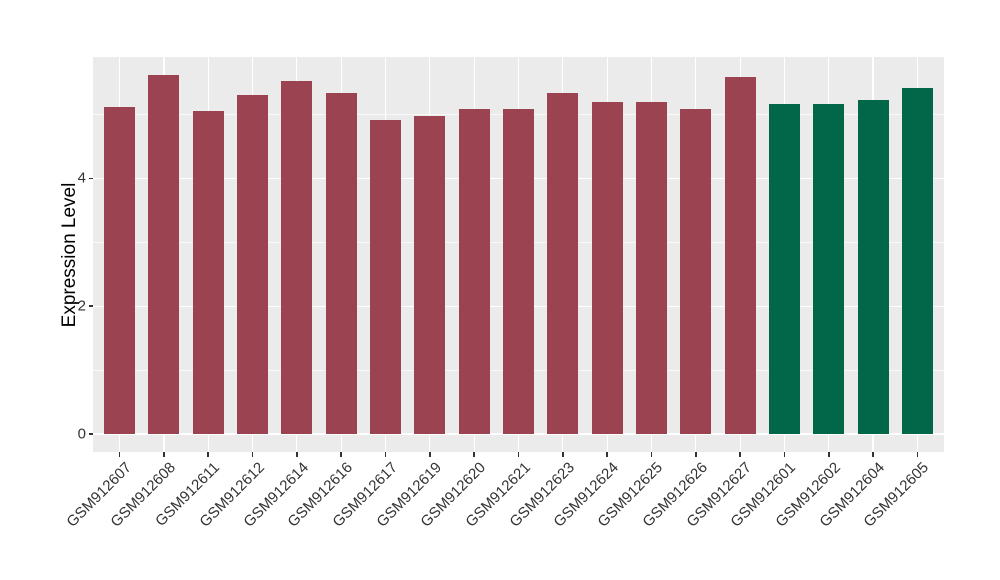  I want to click on y-tick-label: 2, so click(81, 306).